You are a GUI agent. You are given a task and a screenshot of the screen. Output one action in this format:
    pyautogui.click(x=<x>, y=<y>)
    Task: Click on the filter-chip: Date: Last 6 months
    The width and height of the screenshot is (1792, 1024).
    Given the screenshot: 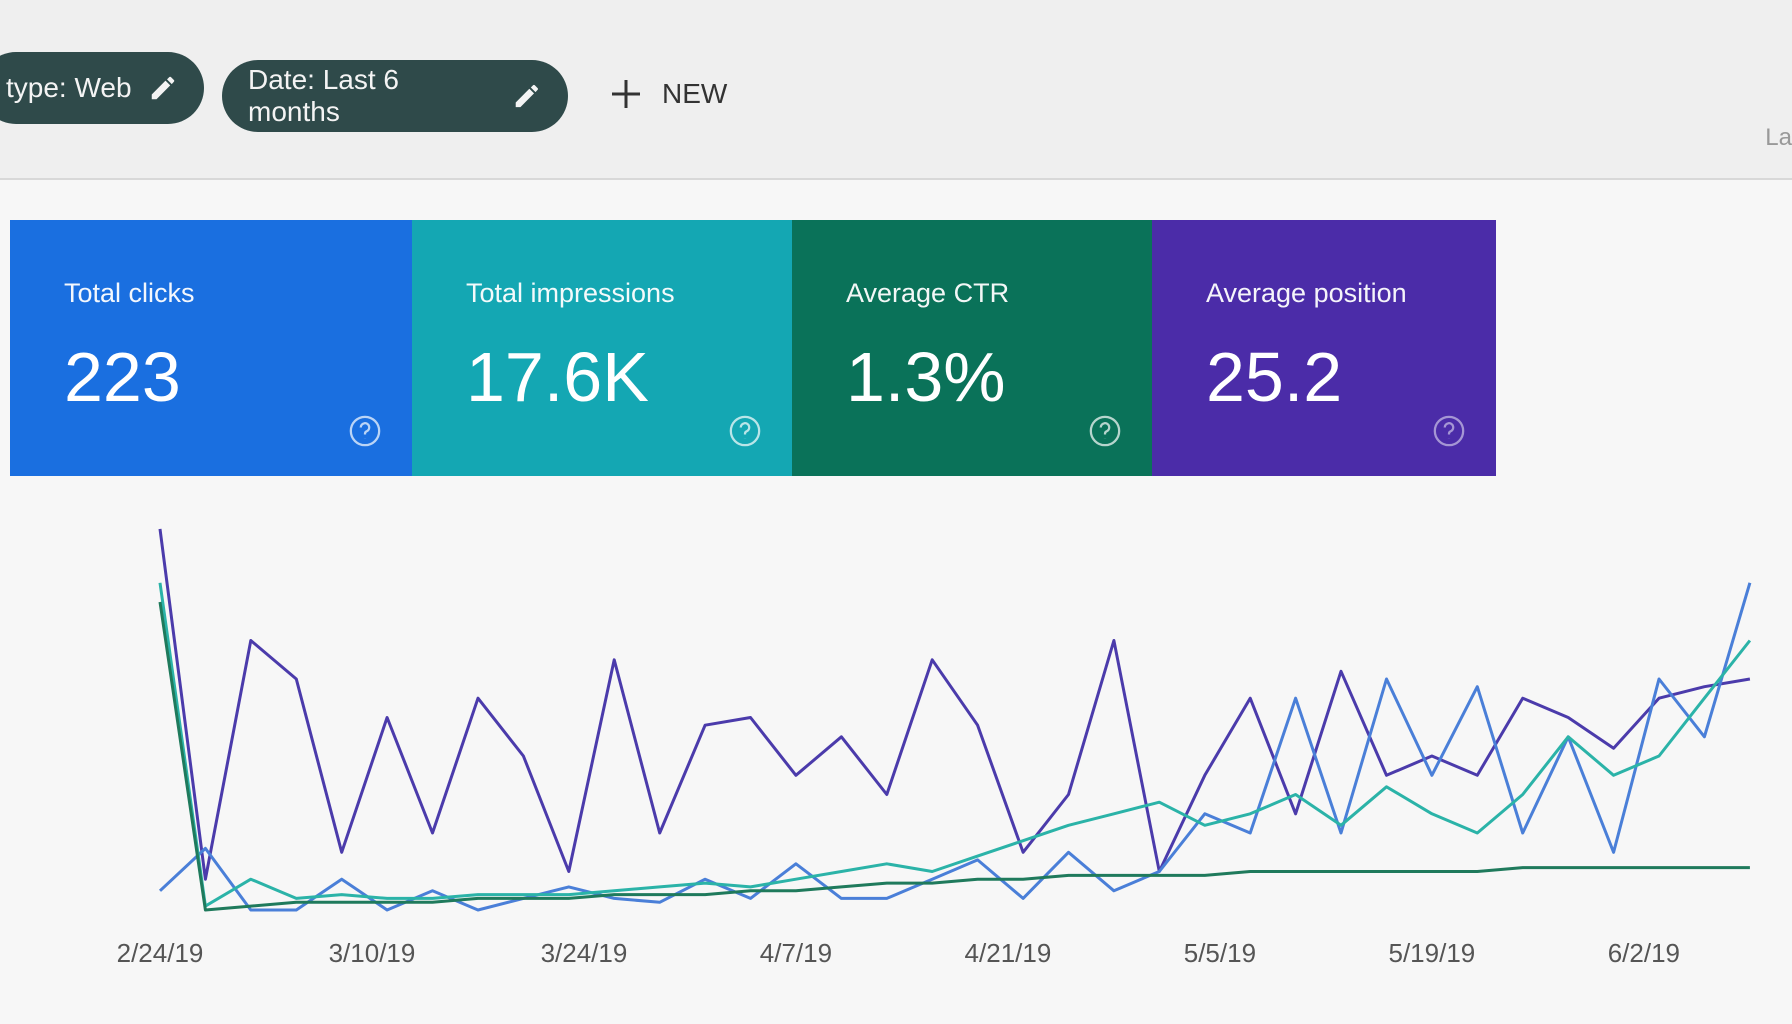 What is the action you would take?
    pyautogui.click(x=395, y=96)
    